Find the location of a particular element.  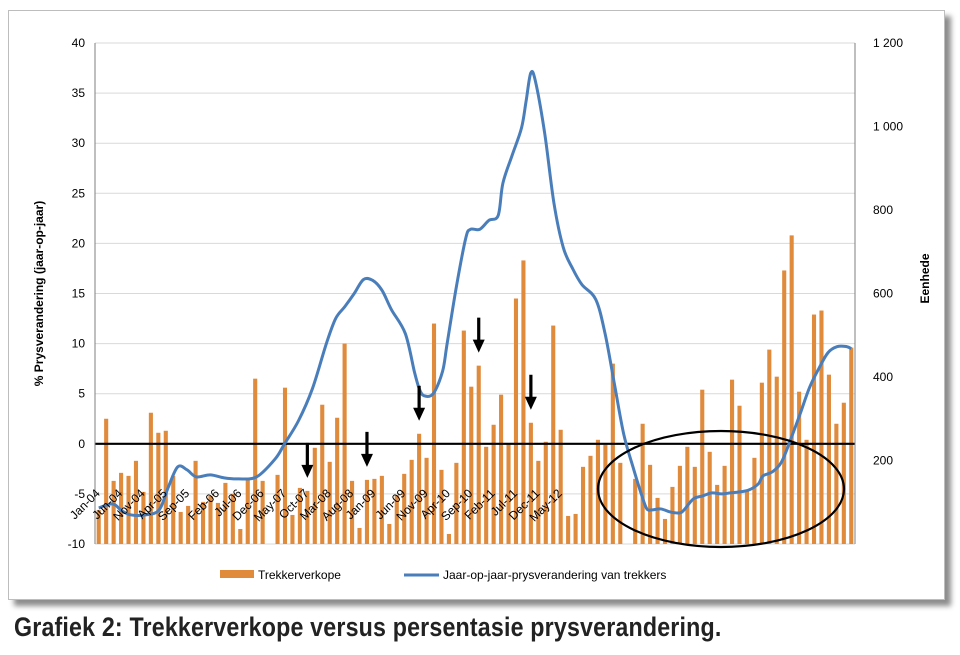

right-tick-label: 1 000 is located at coordinates (888, 127).